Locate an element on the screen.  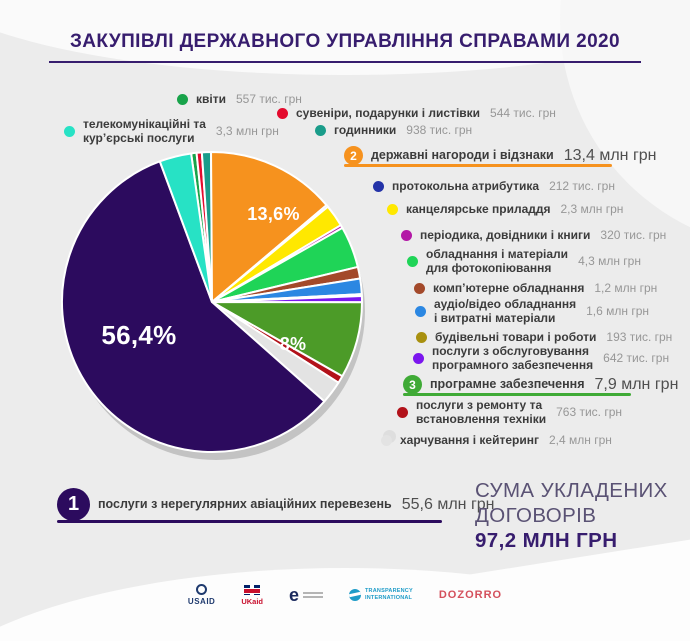
legend-item-15: харчування і кейтеринг 2,4 млн грн is located at coordinates (496, 440).